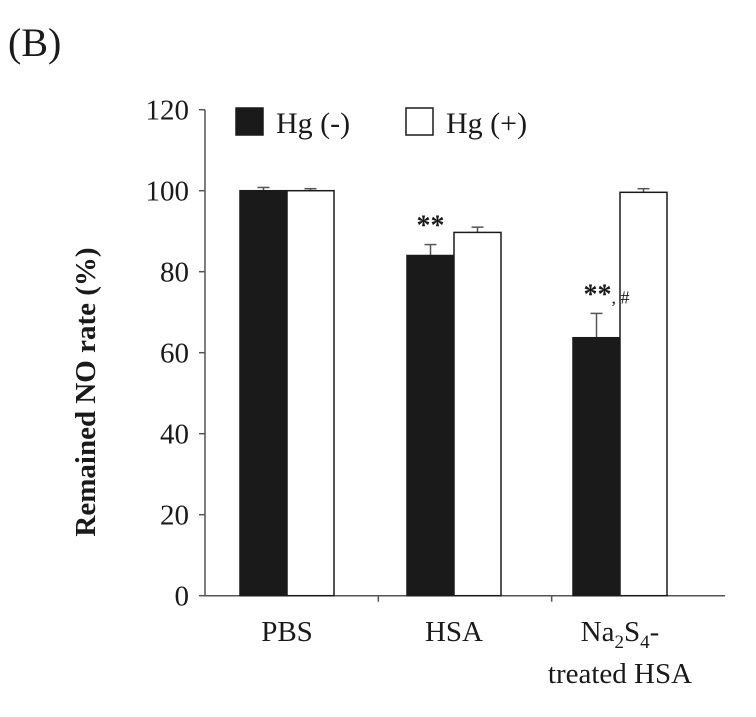  I want to click on x-tick-label: HSA, so click(454, 632).